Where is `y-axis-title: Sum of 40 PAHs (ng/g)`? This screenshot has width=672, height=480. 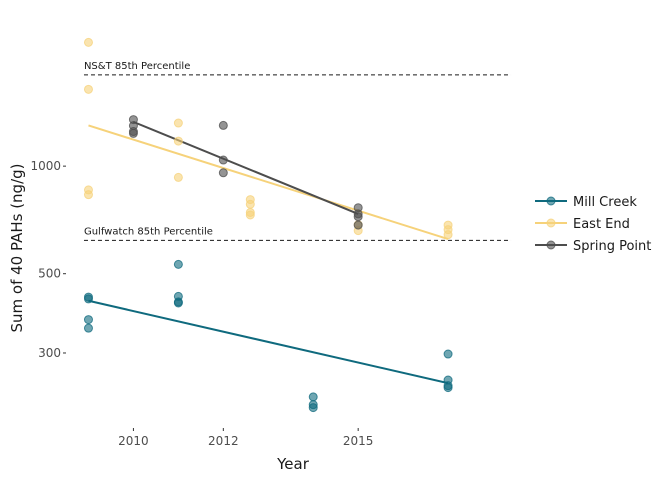 y-axis-title: Sum of 40 PAHs (ng/g) is located at coordinates (17, 247).